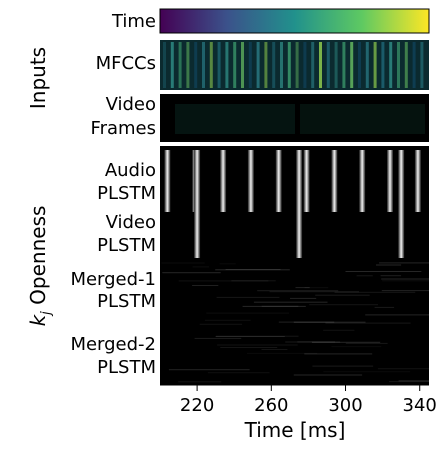 Image resolution: width=444 pixels, height=453 pixels. What do you see at coordinates (131, 222) in the screenshot?
I see `video-plstm-label-1: Video` at bounding box center [131, 222].